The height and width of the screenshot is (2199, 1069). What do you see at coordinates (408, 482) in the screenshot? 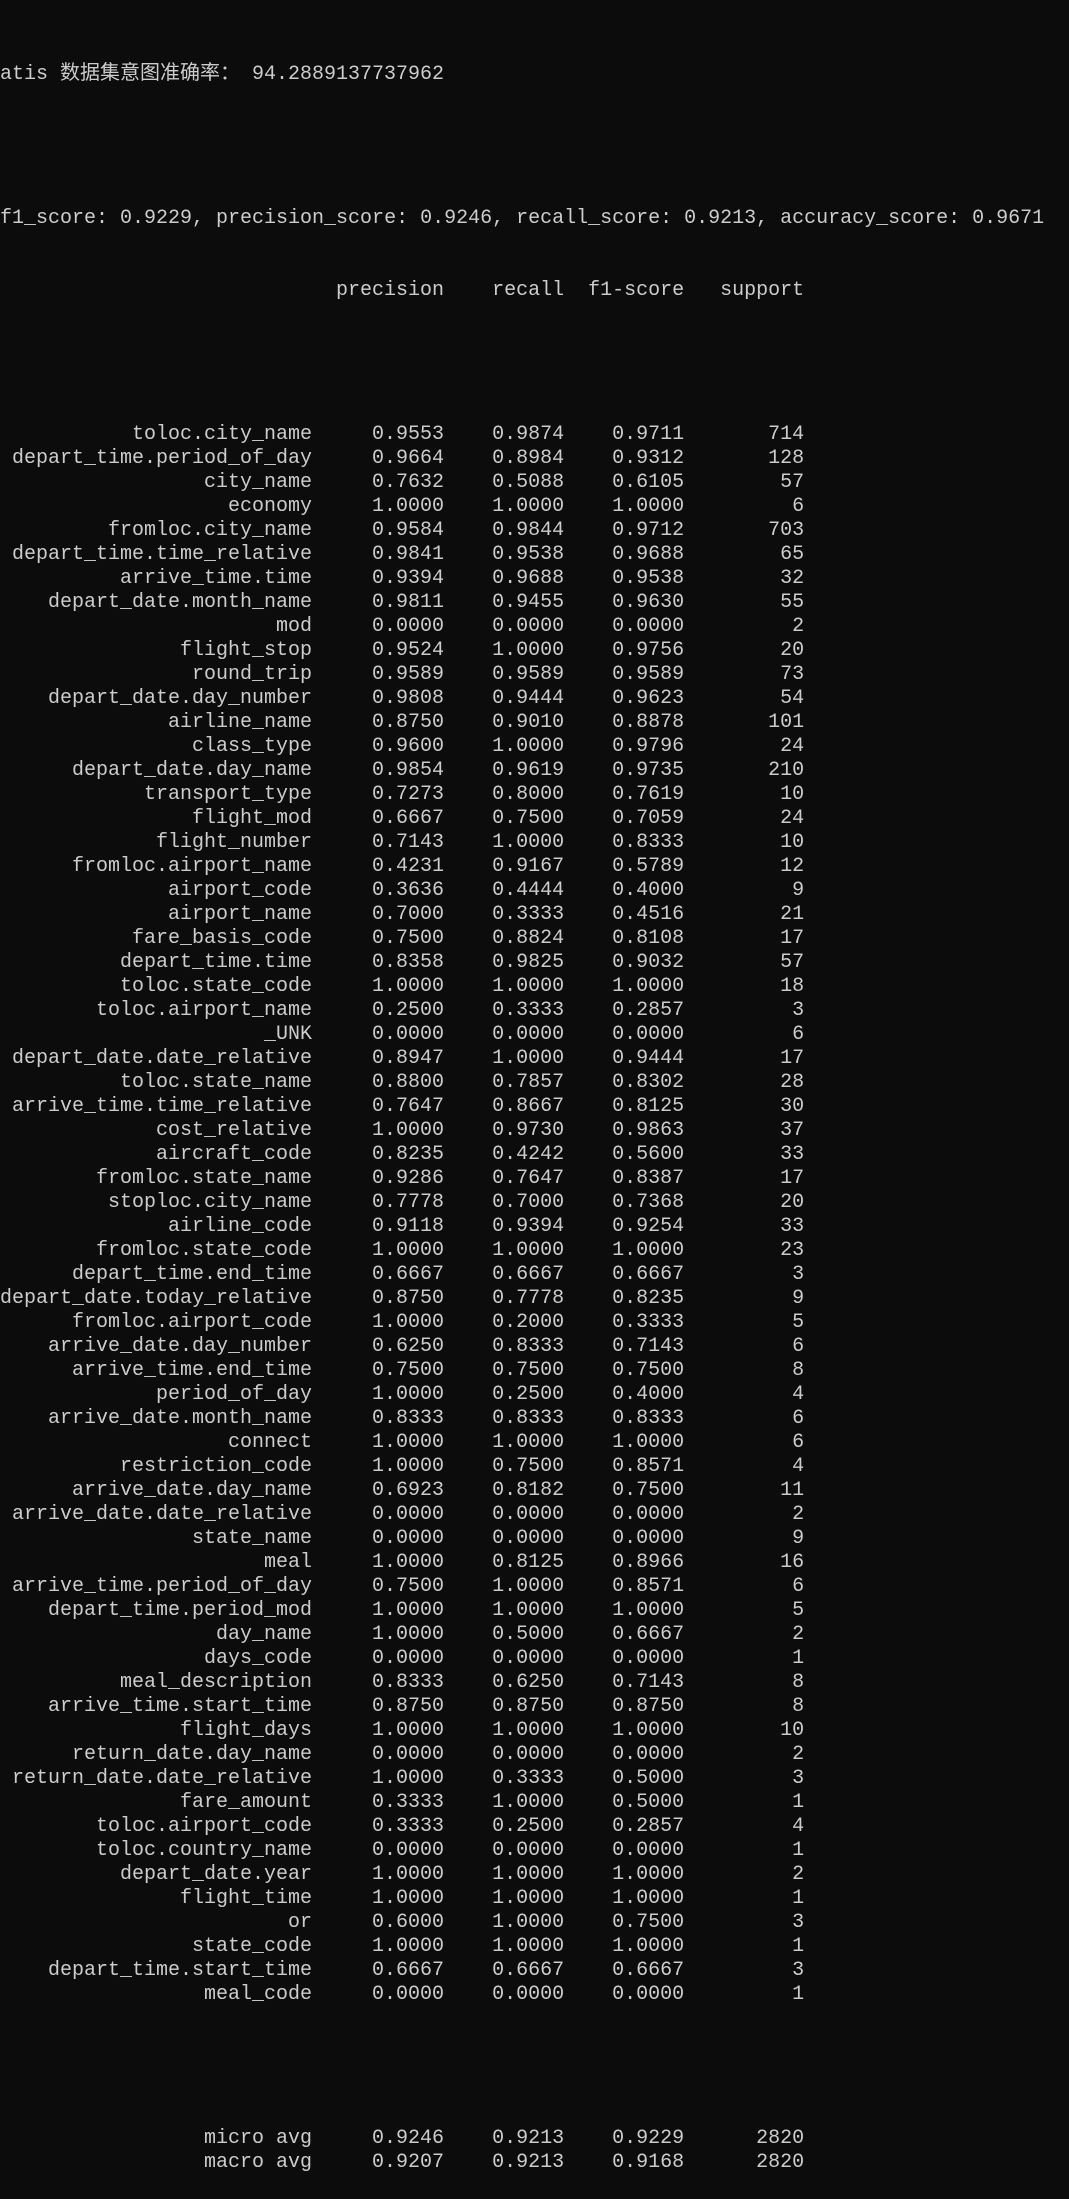
I see `cell-precision: 0.7632` at bounding box center [408, 482].